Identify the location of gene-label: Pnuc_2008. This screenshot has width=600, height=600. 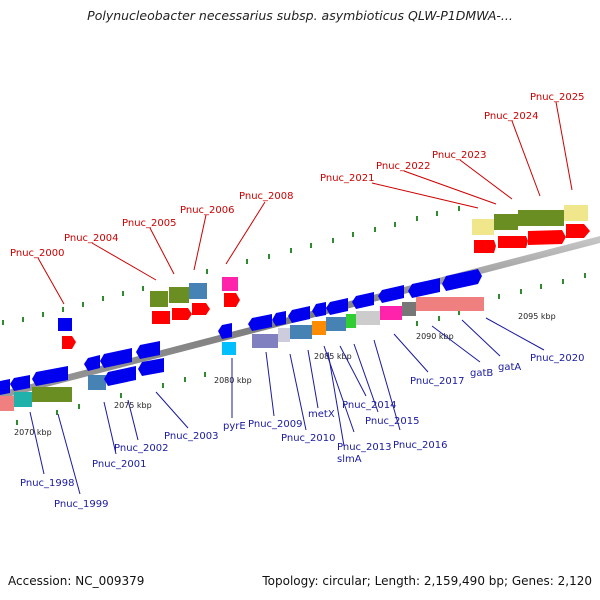
(266, 196).